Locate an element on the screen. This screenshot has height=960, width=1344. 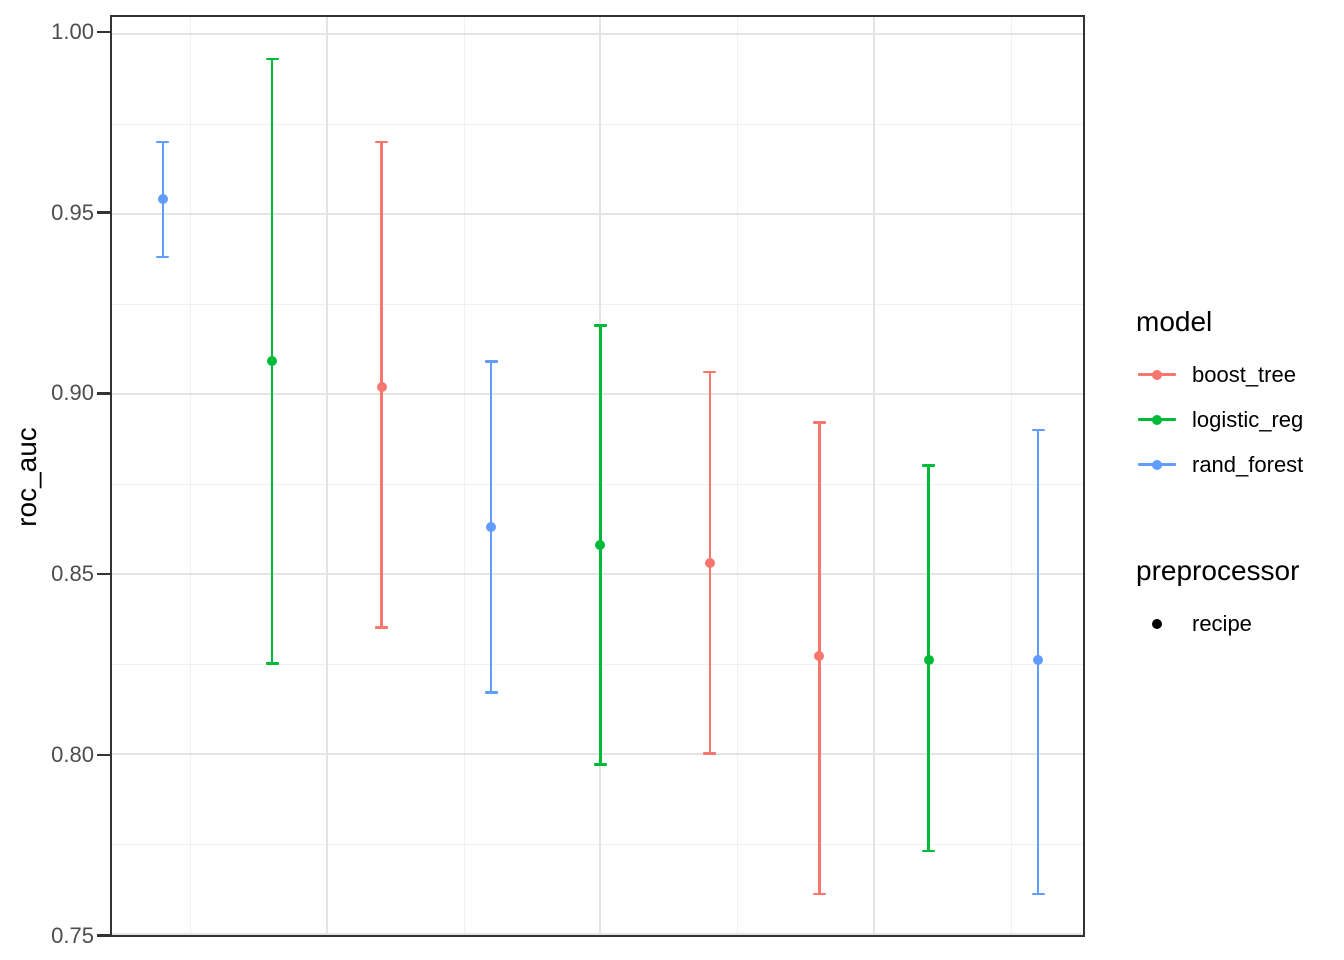
legend-item-label: recipe is located at coordinates (1222, 623).